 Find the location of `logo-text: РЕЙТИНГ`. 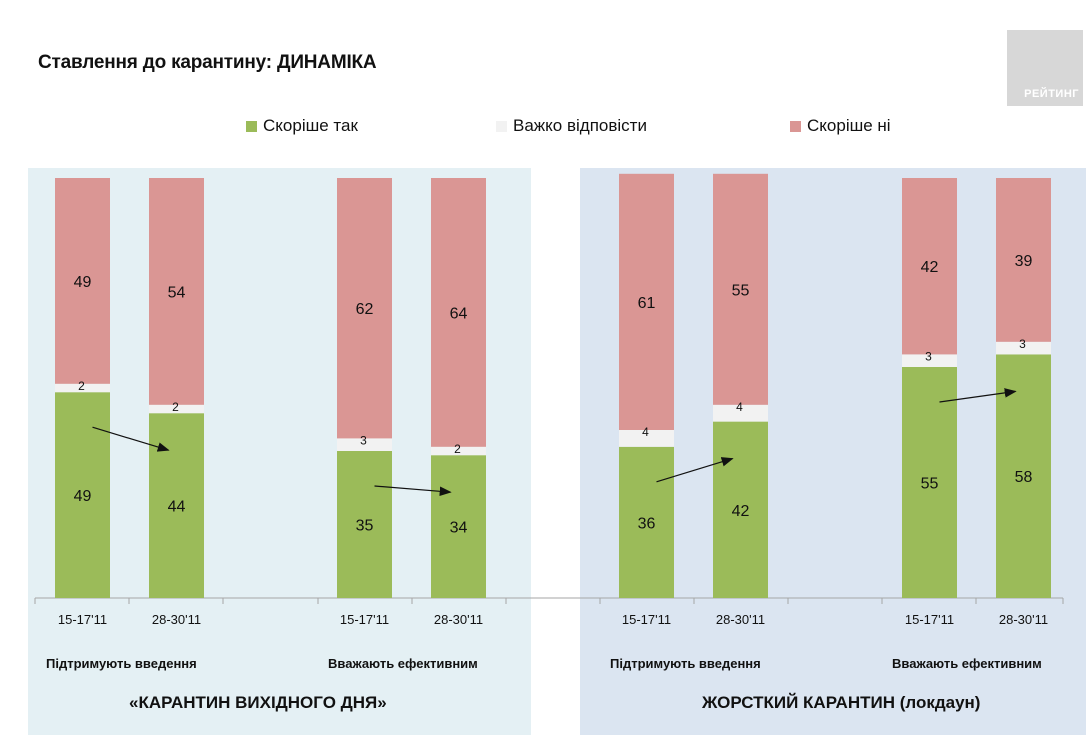

logo-text: РЕЙТИНГ is located at coordinates (1051, 94).